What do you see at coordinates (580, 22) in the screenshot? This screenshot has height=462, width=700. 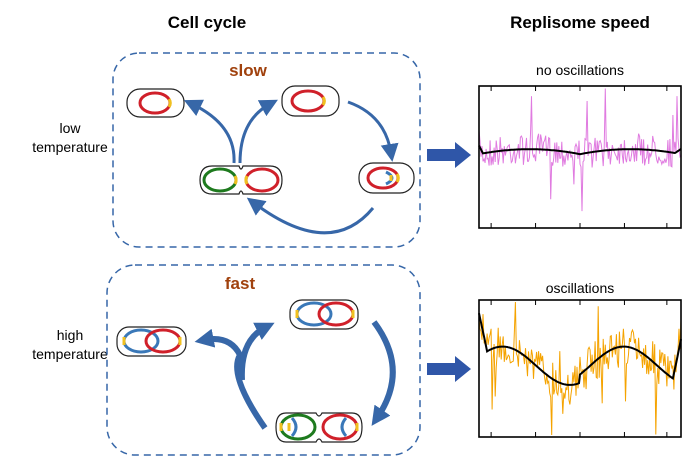 I see `replisome-speed-header: Replisome speed` at bounding box center [580, 22].